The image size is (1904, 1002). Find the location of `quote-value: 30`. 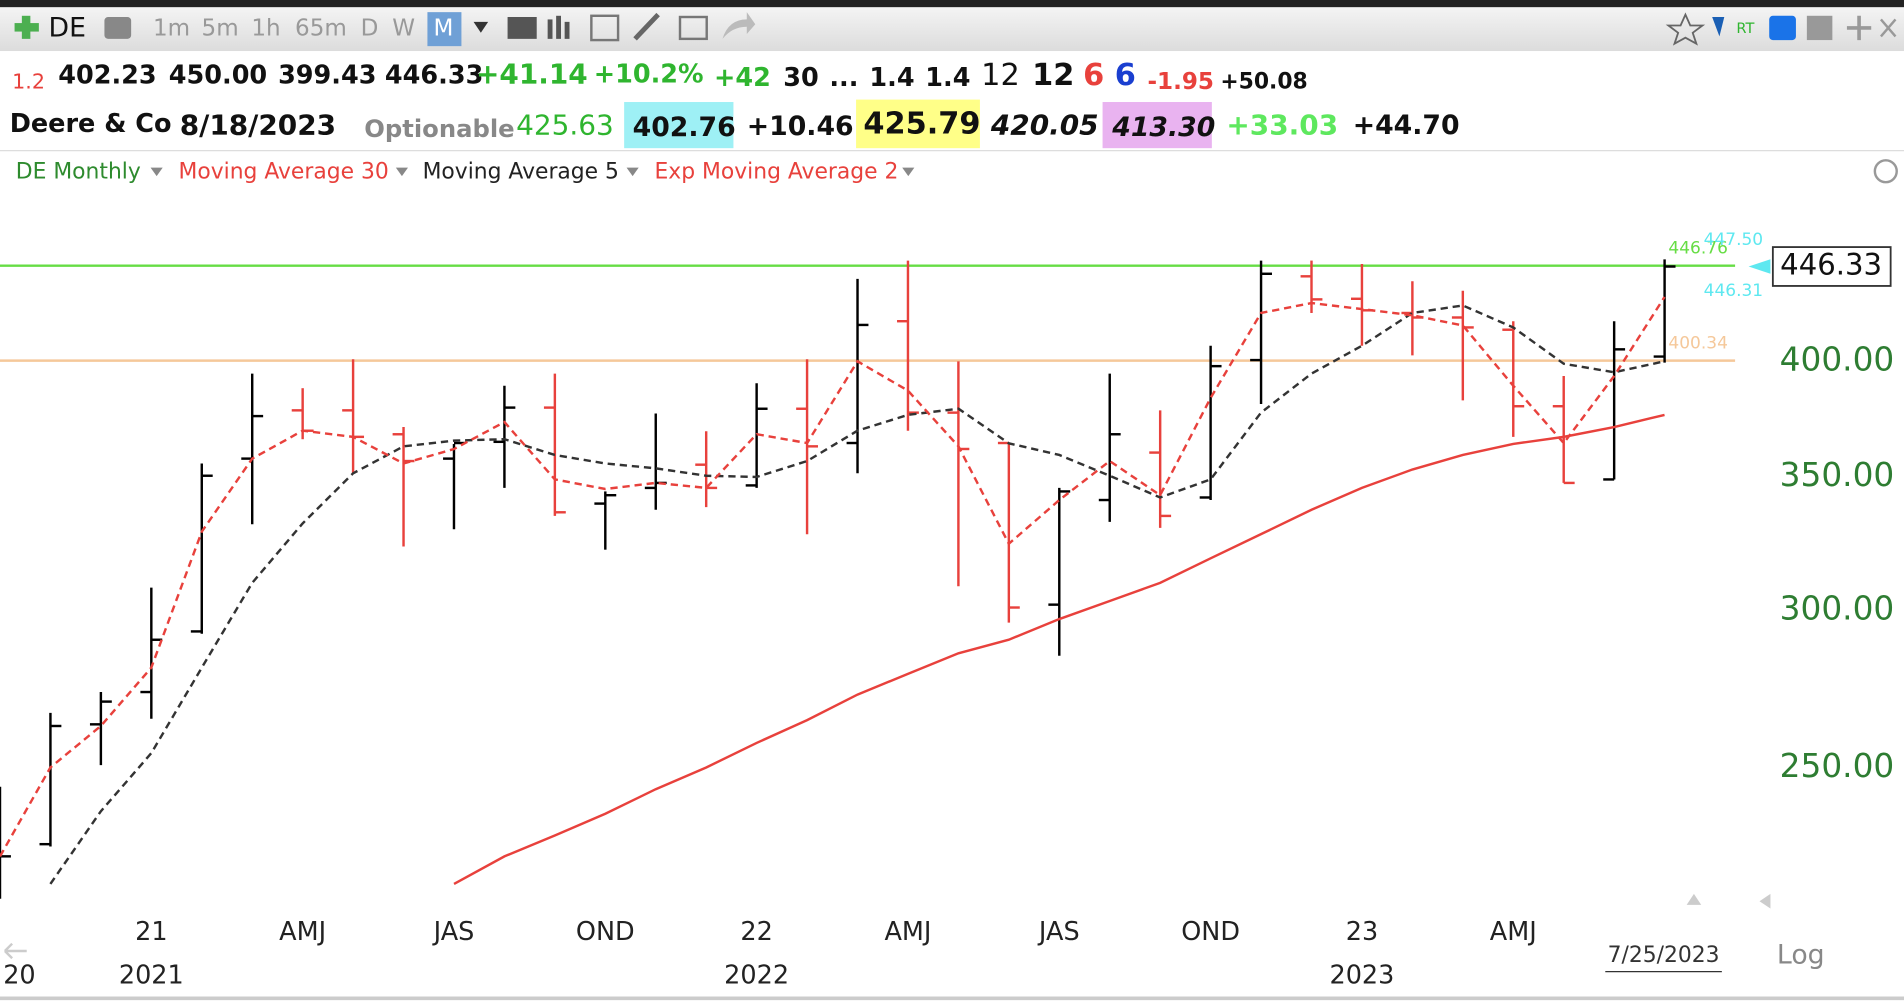

quote-value: 30 is located at coordinates (800, 78).